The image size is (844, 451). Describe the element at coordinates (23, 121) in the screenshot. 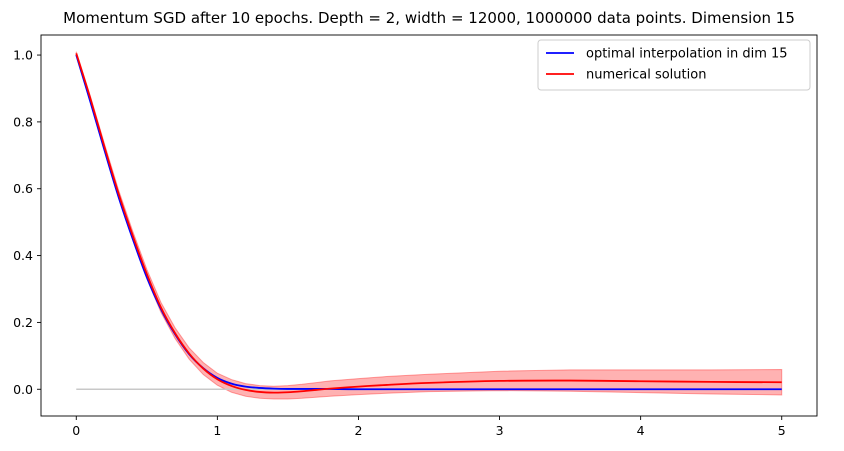

I see `y-tick-label: 0.8` at that location.